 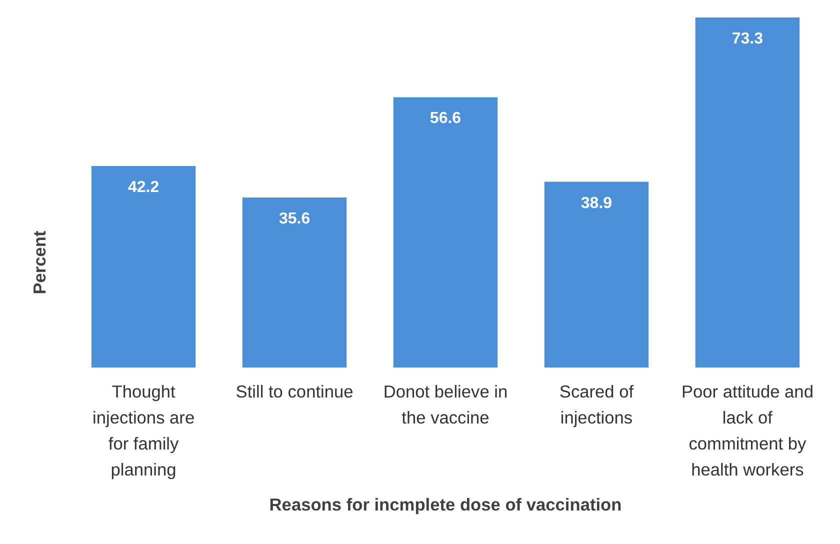 What do you see at coordinates (445, 405) in the screenshot?
I see `x-tick-label: Donot believe in the vaccine` at bounding box center [445, 405].